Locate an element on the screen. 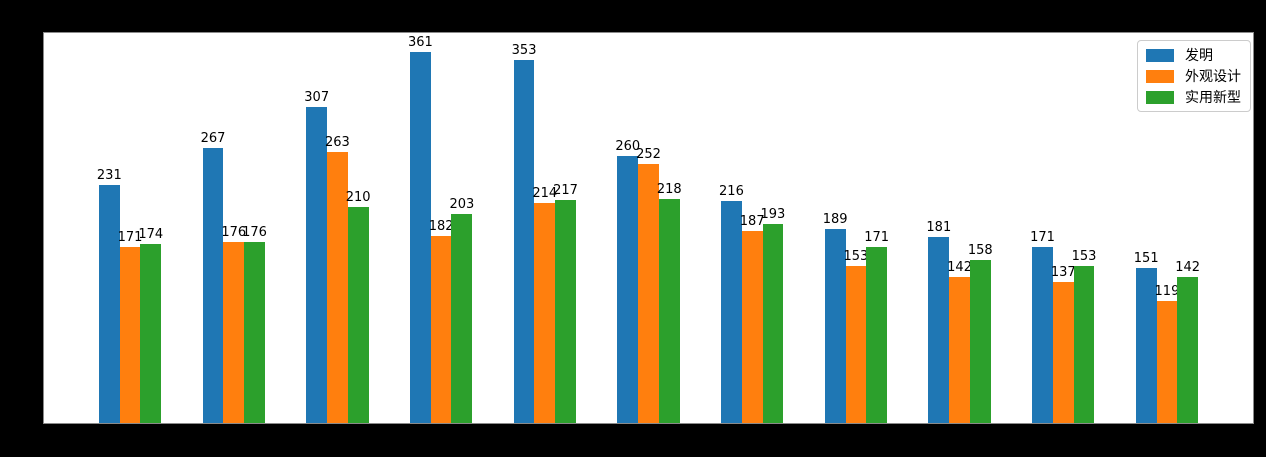 This screenshot has width=1266, height=457. bar-value-label: 174 is located at coordinates (151, 234).